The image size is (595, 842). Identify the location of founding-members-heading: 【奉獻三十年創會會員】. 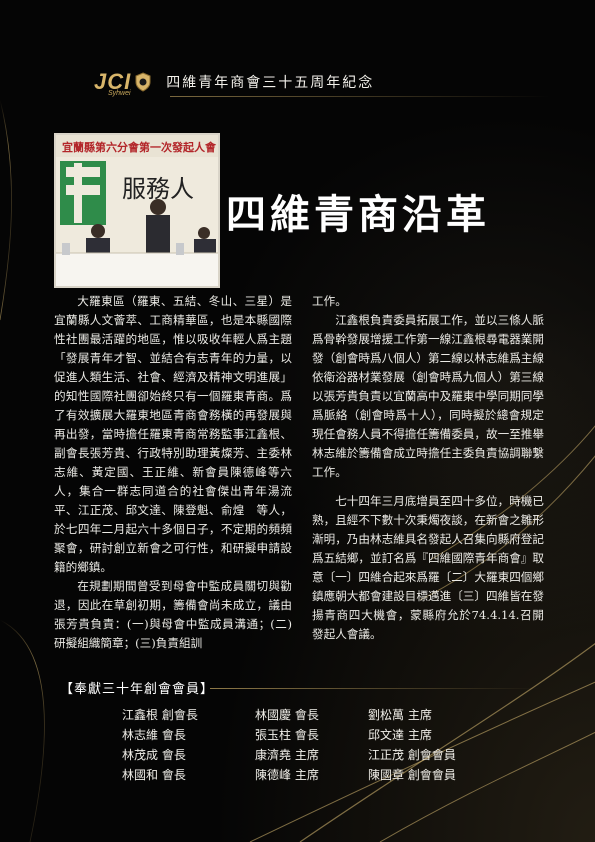
(137, 689).